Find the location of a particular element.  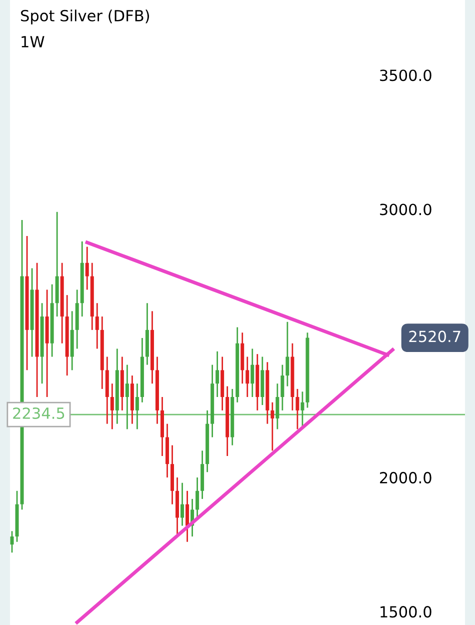

y-tick-label: 2000.0 is located at coordinates (406, 478).